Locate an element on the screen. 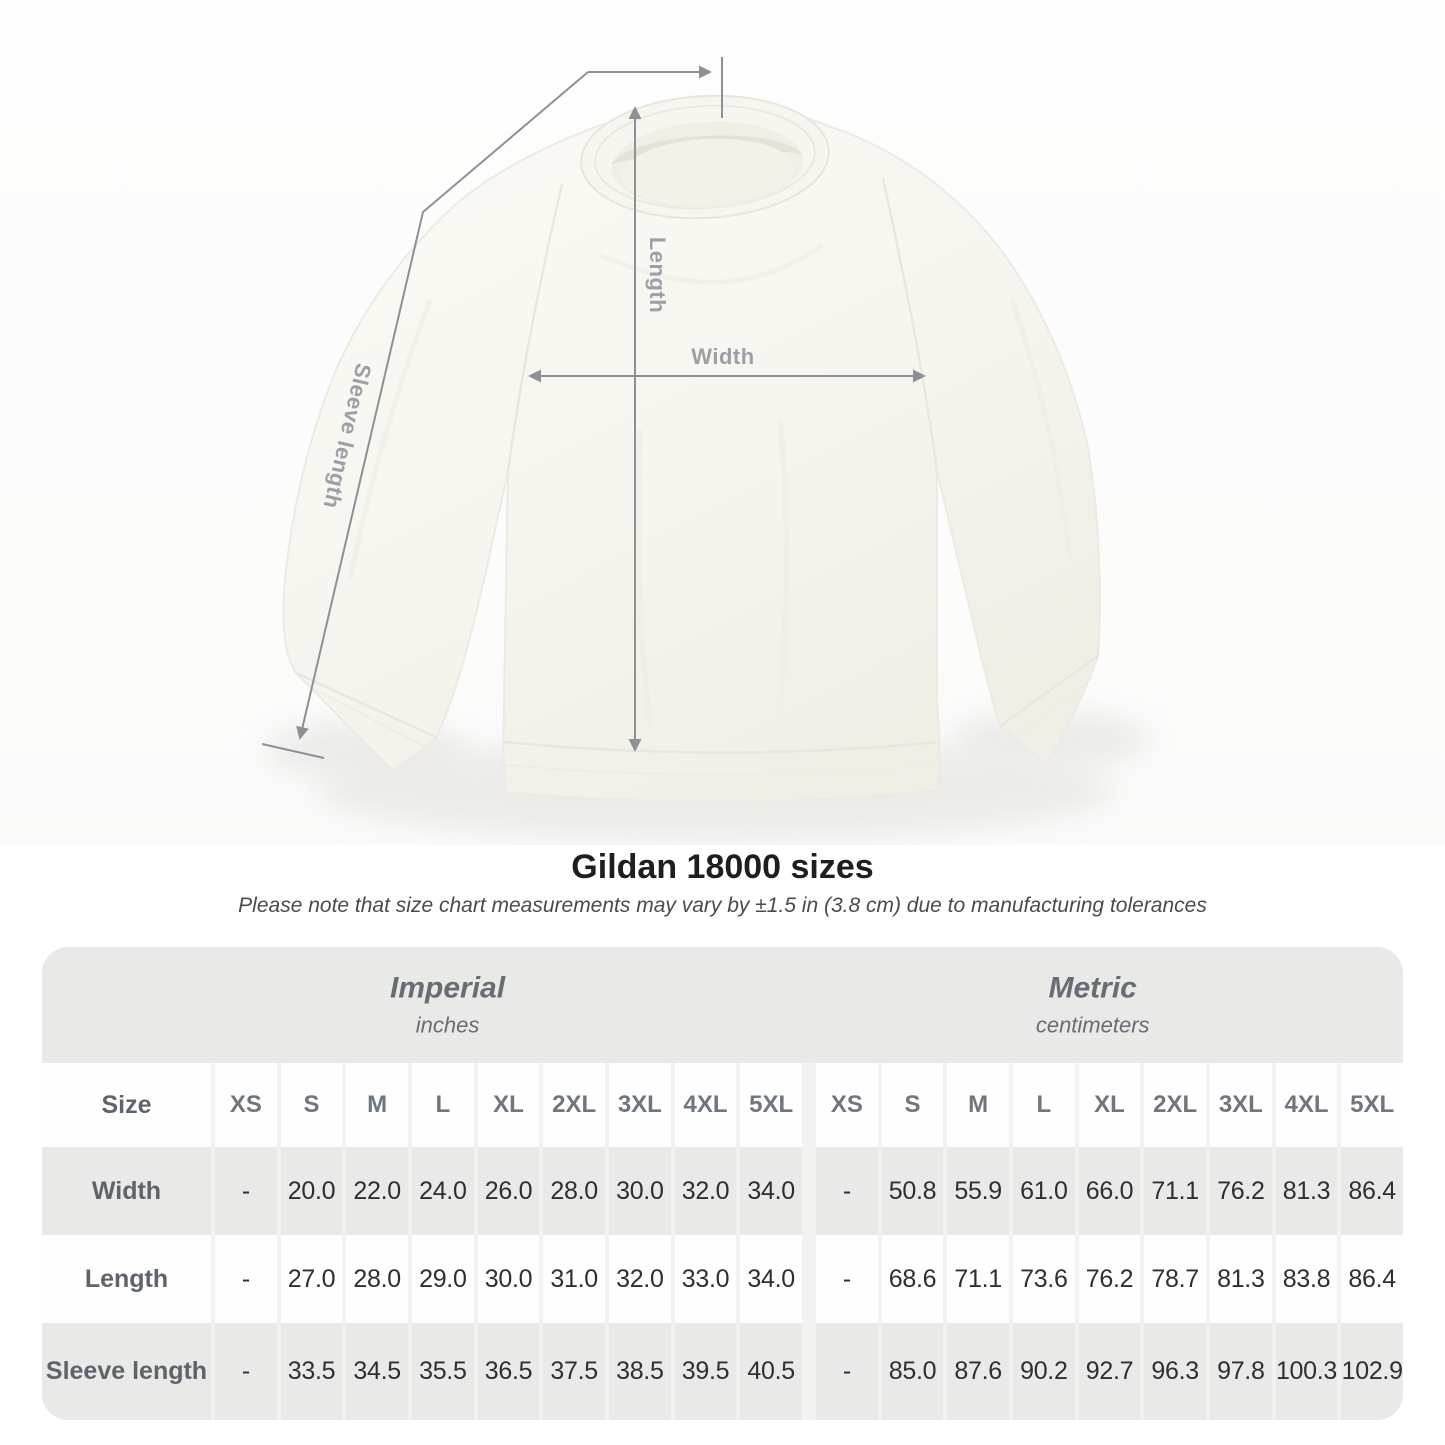  imperial-size-header-cell: S is located at coordinates (311, 1105).